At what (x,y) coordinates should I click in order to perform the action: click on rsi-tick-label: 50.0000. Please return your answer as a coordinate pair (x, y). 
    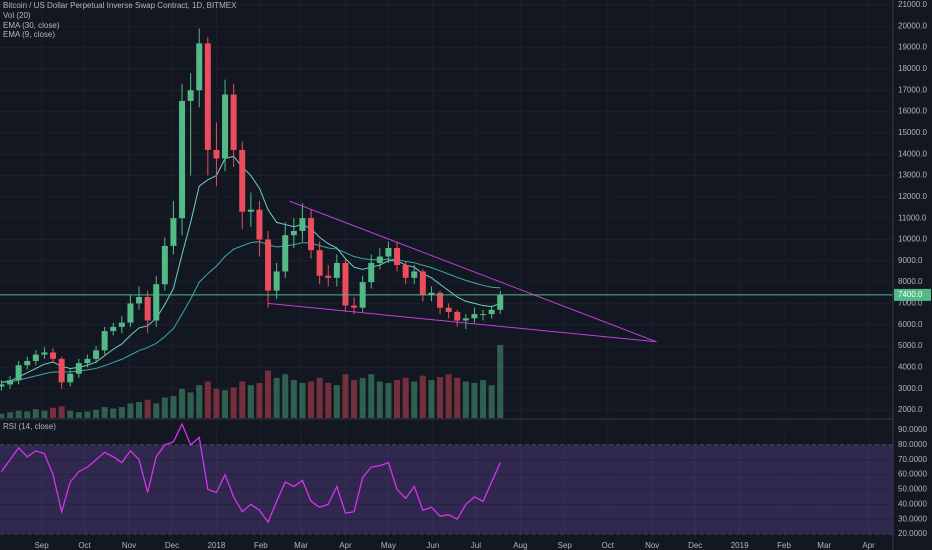
    Looking at the image, I should click on (912, 489).